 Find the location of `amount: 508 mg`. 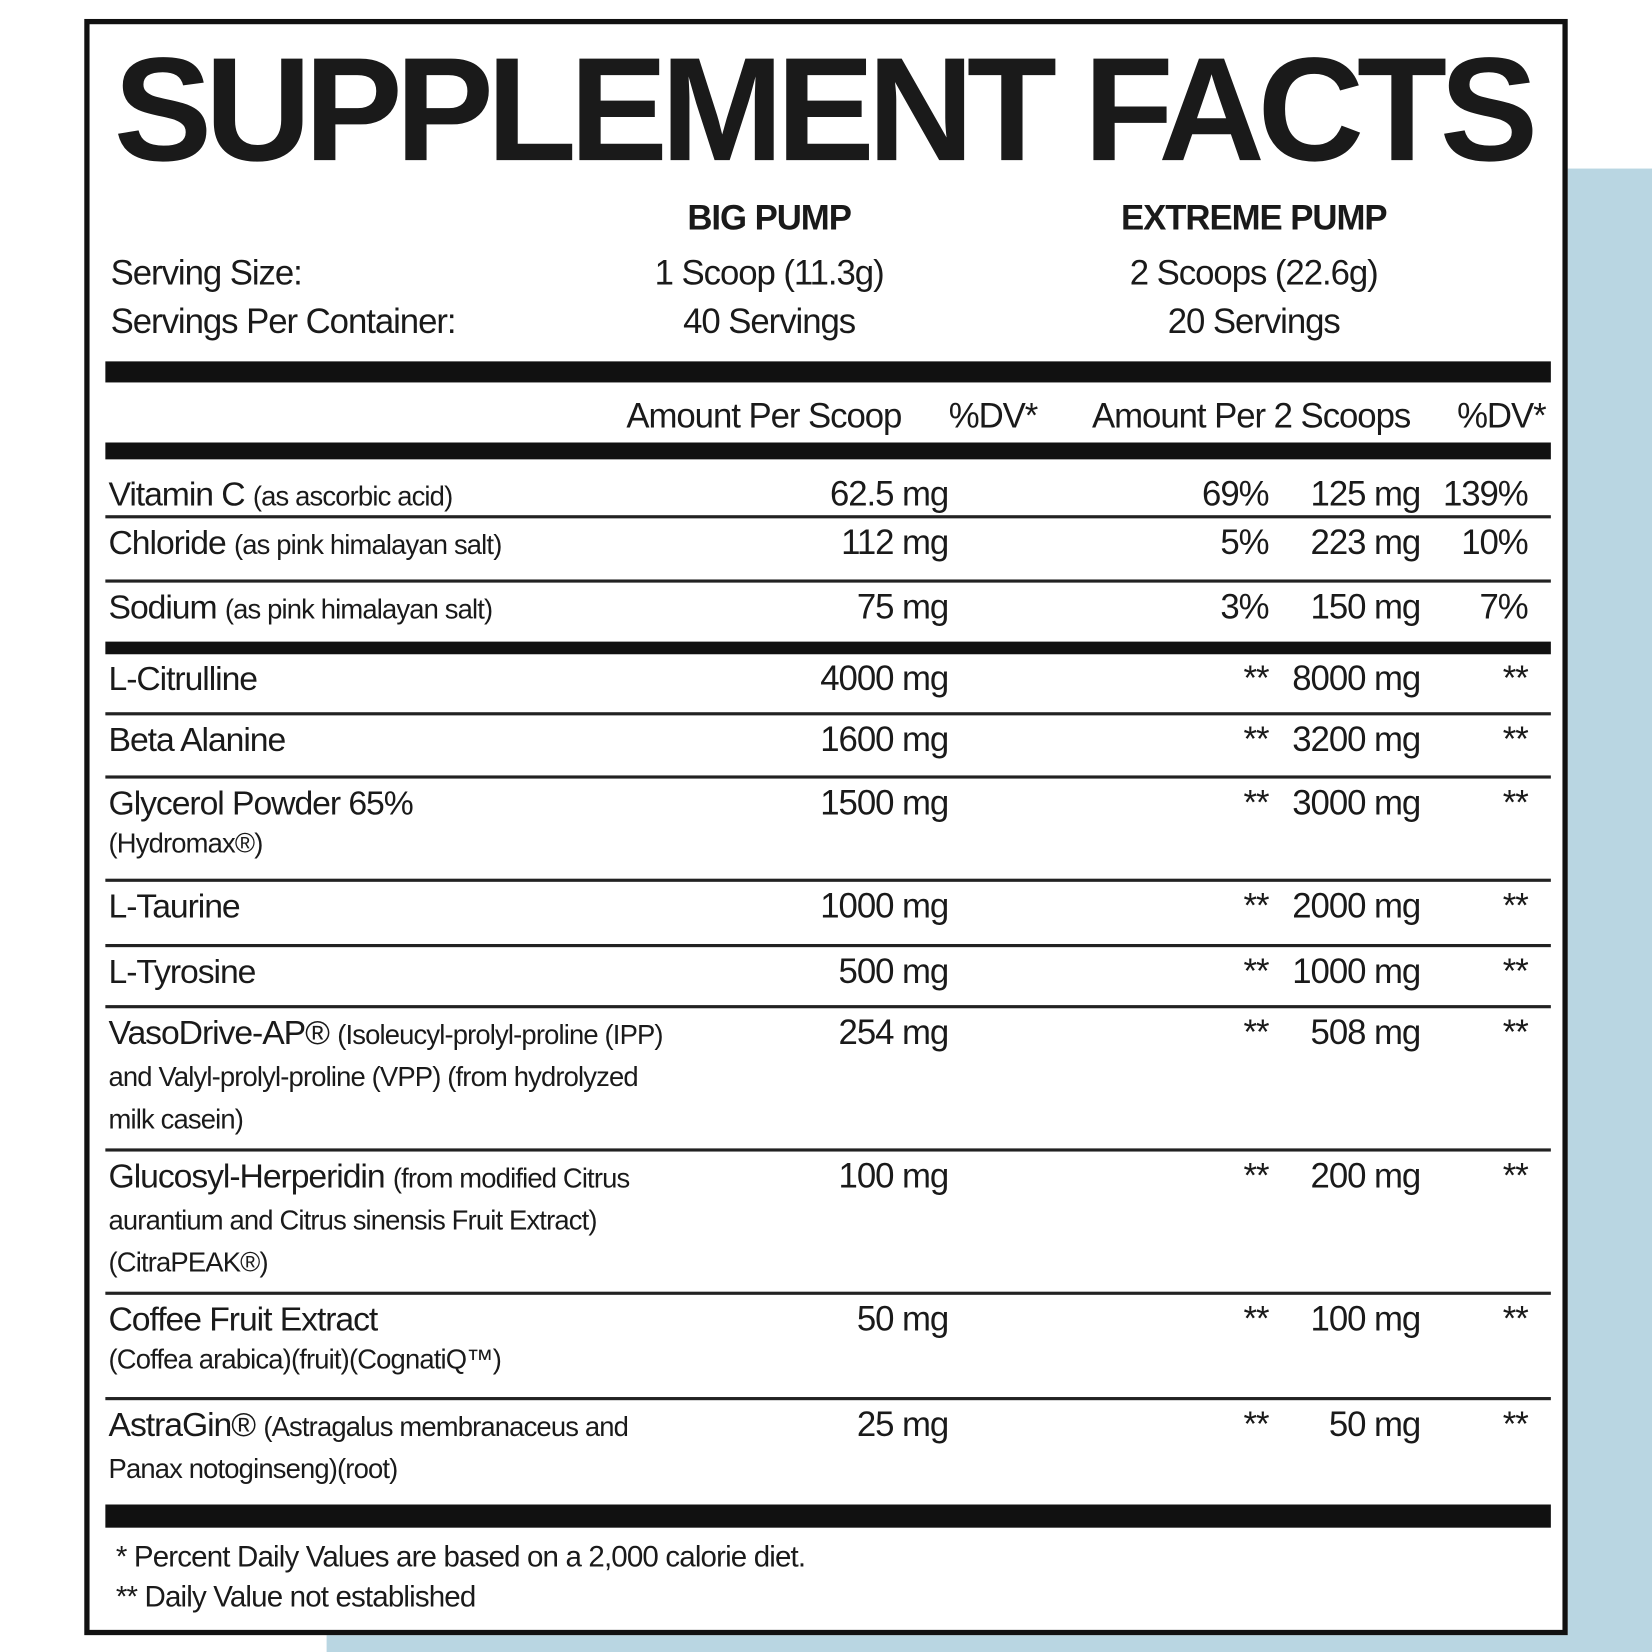

amount: 508 mg is located at coordinates (1366, 1032).